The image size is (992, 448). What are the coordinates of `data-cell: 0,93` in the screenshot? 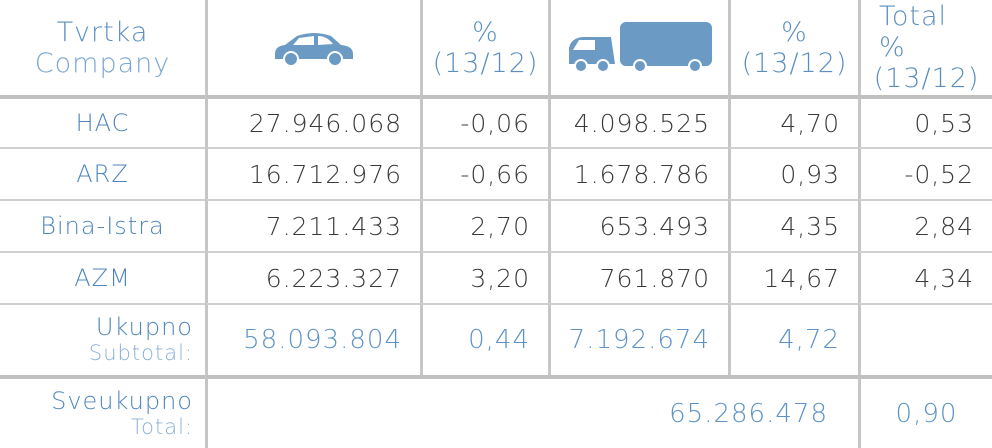 It's located at (793, 173).